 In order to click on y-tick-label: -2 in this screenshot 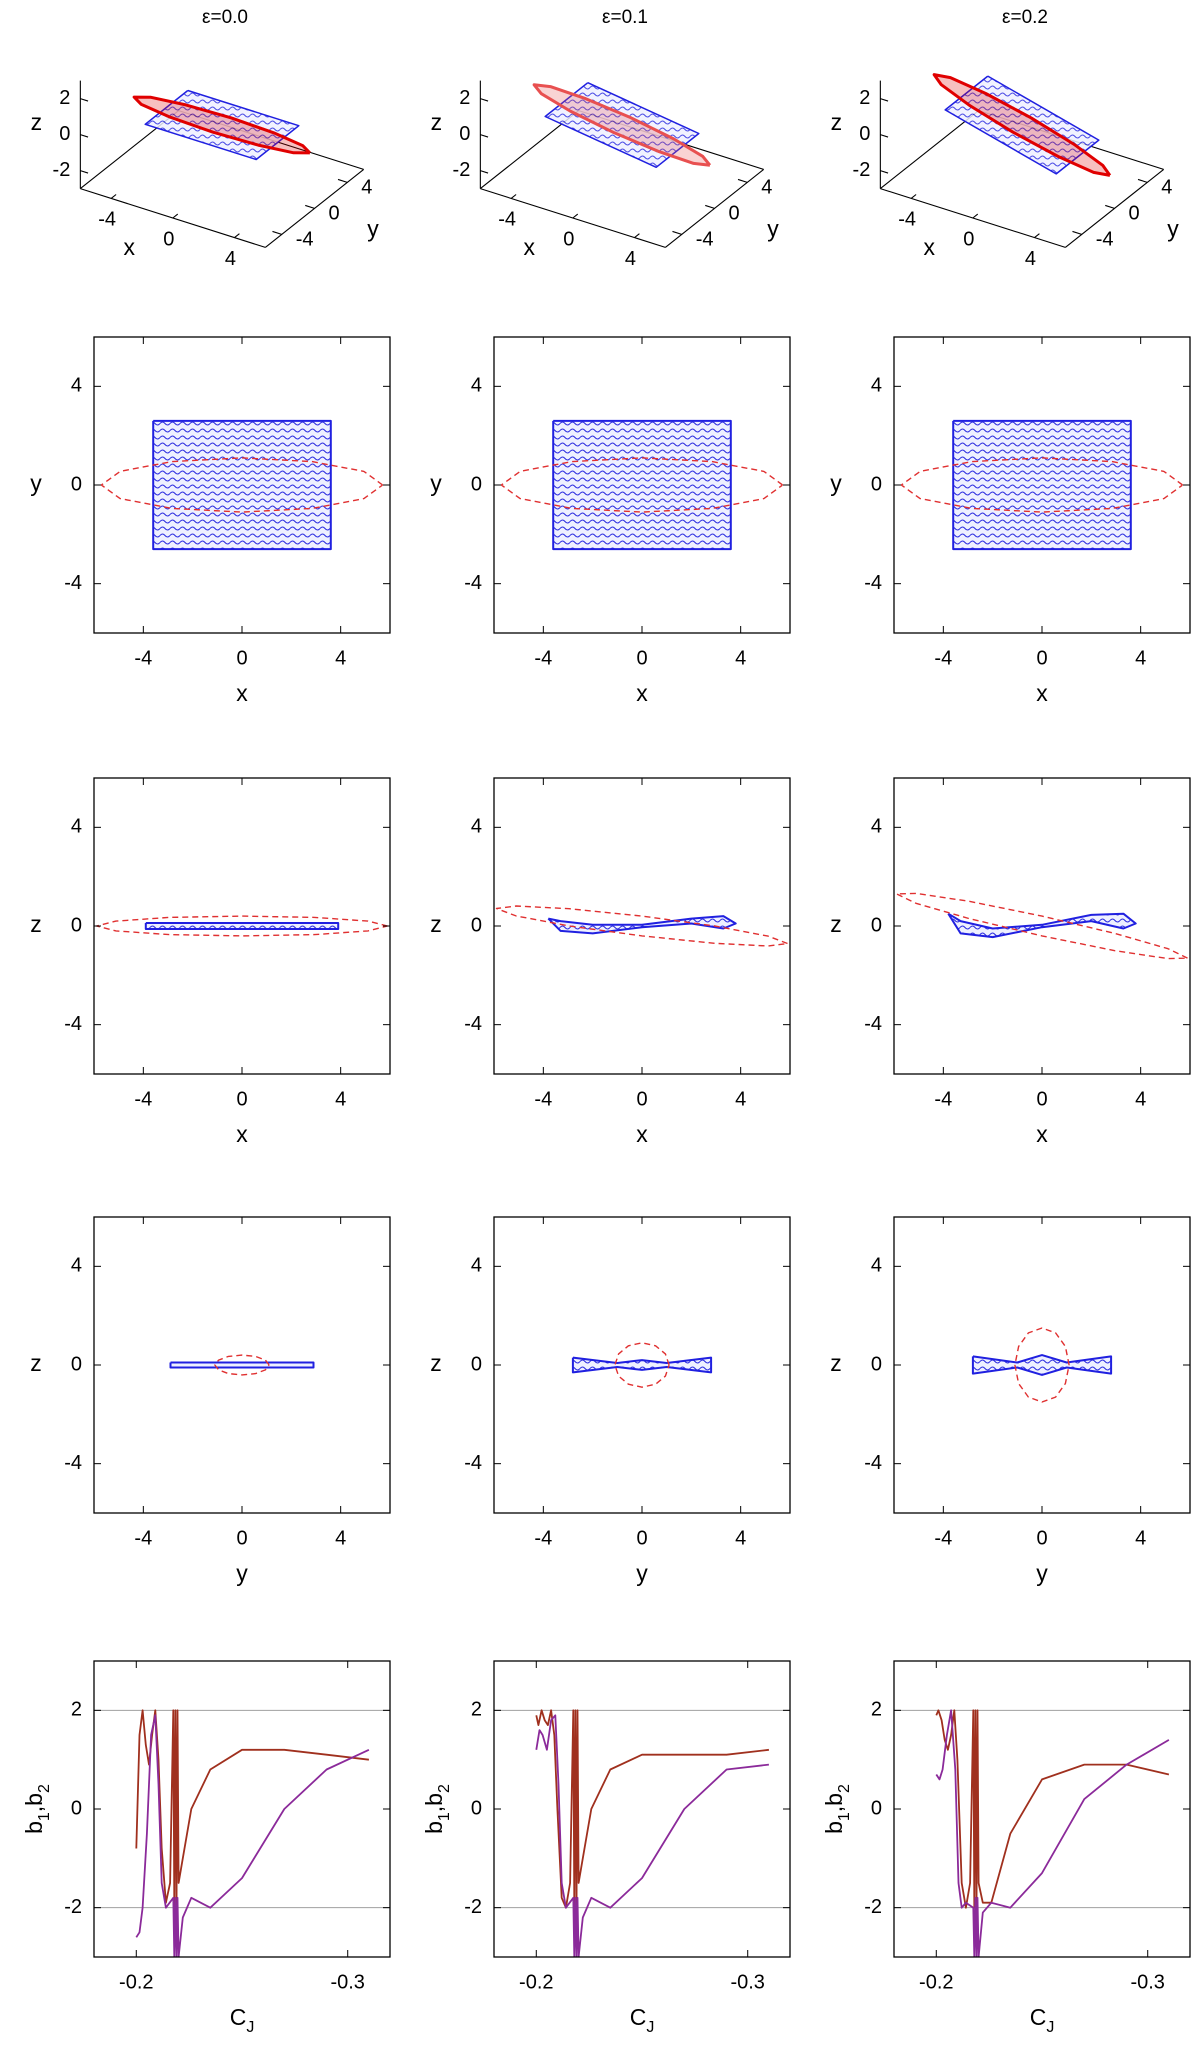, I will do `click(473, 1907)`.